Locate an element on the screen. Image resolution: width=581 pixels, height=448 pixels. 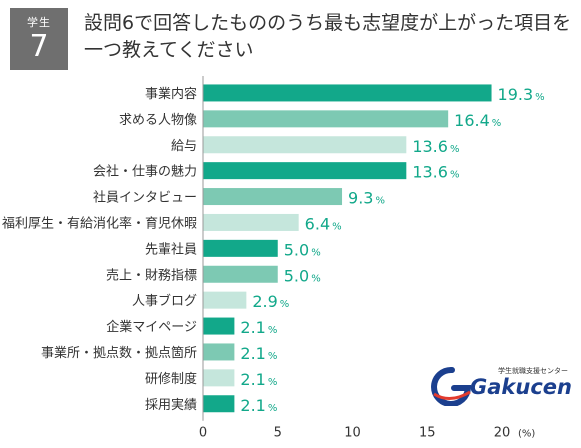
category-label-9: 企業マイページ is located at coordinates (151, 327).